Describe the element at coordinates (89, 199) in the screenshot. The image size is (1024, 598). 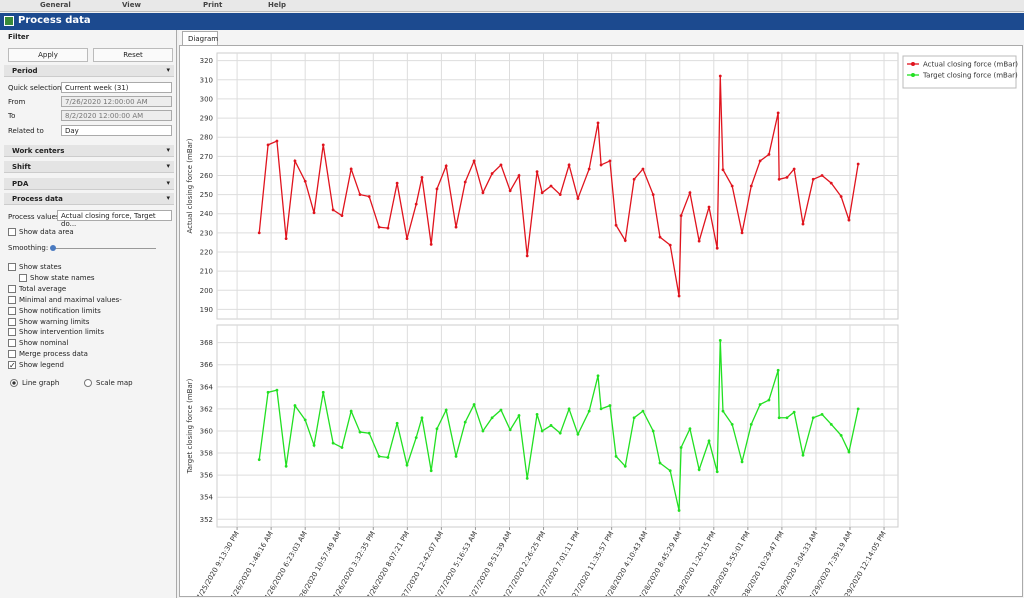
I see `section-header: Process data` at that location.